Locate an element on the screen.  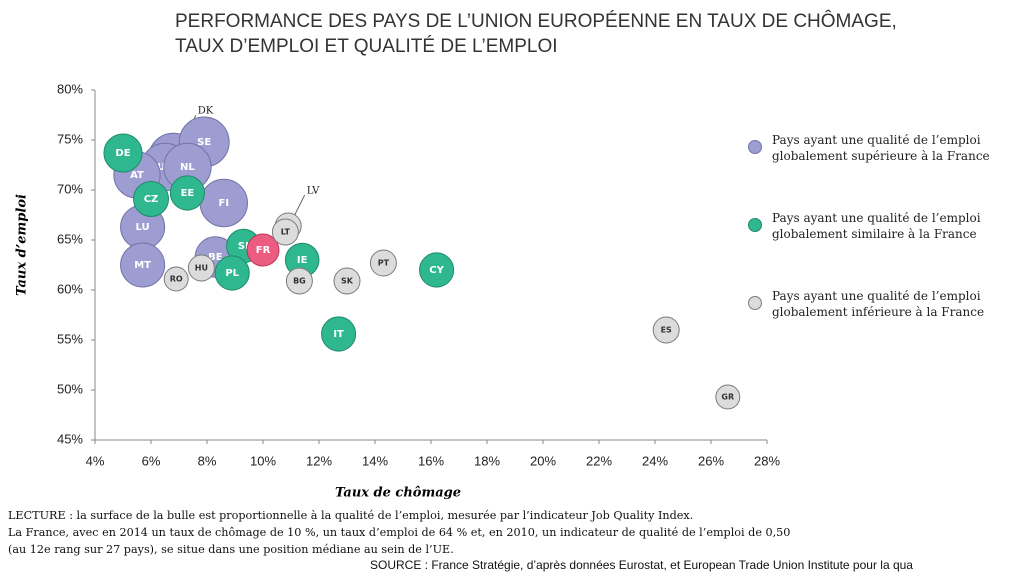
bubble-label: CZ is located at coordinates (151, 199).